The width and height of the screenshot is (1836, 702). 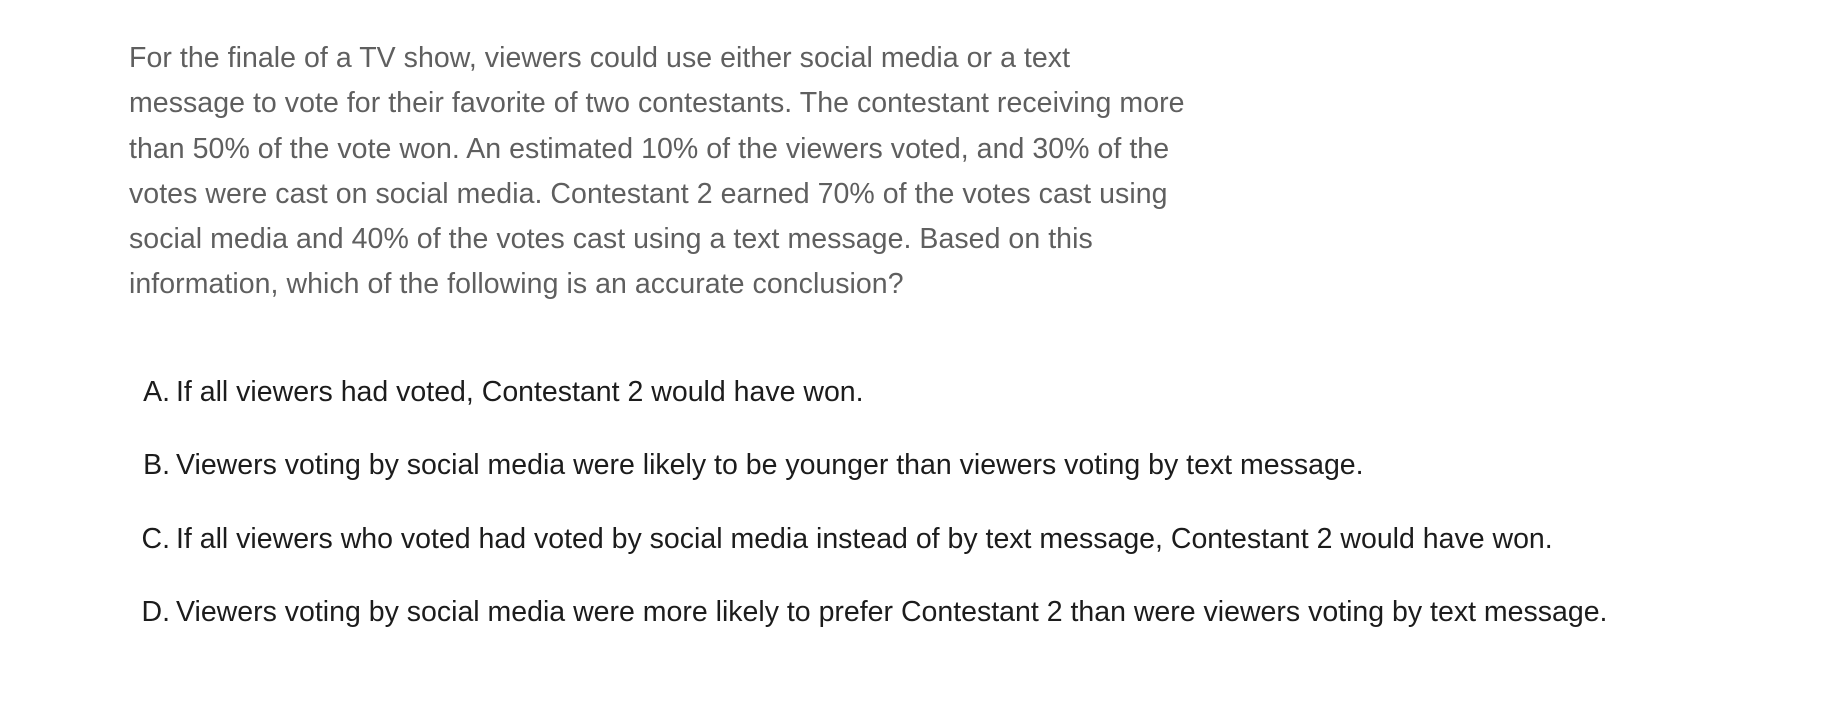 I want to click on choice-letter: A., so click(x=156, y=392).